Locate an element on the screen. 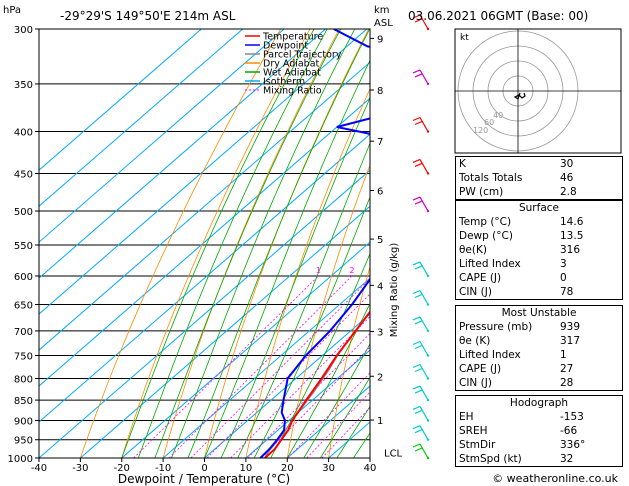 The image size is (629, 486). pressure-tick-label: 700 is located at coordinates (23, 332).